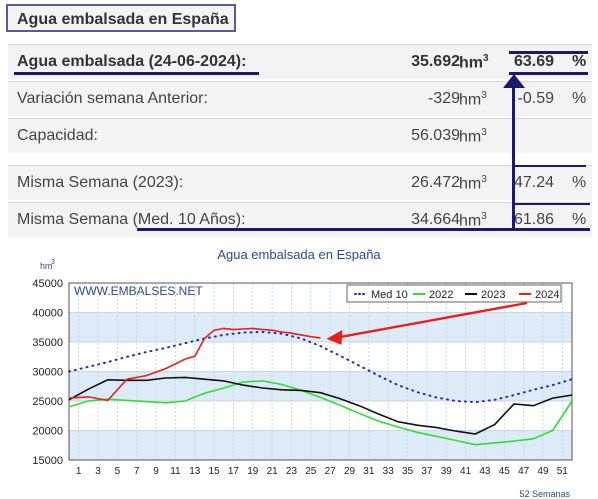 The width and height of the screenshot is (598, 499). Describe the element at coordinates (47, 402) in the screenshot. I see `y-tick-label: 25000` at that location.